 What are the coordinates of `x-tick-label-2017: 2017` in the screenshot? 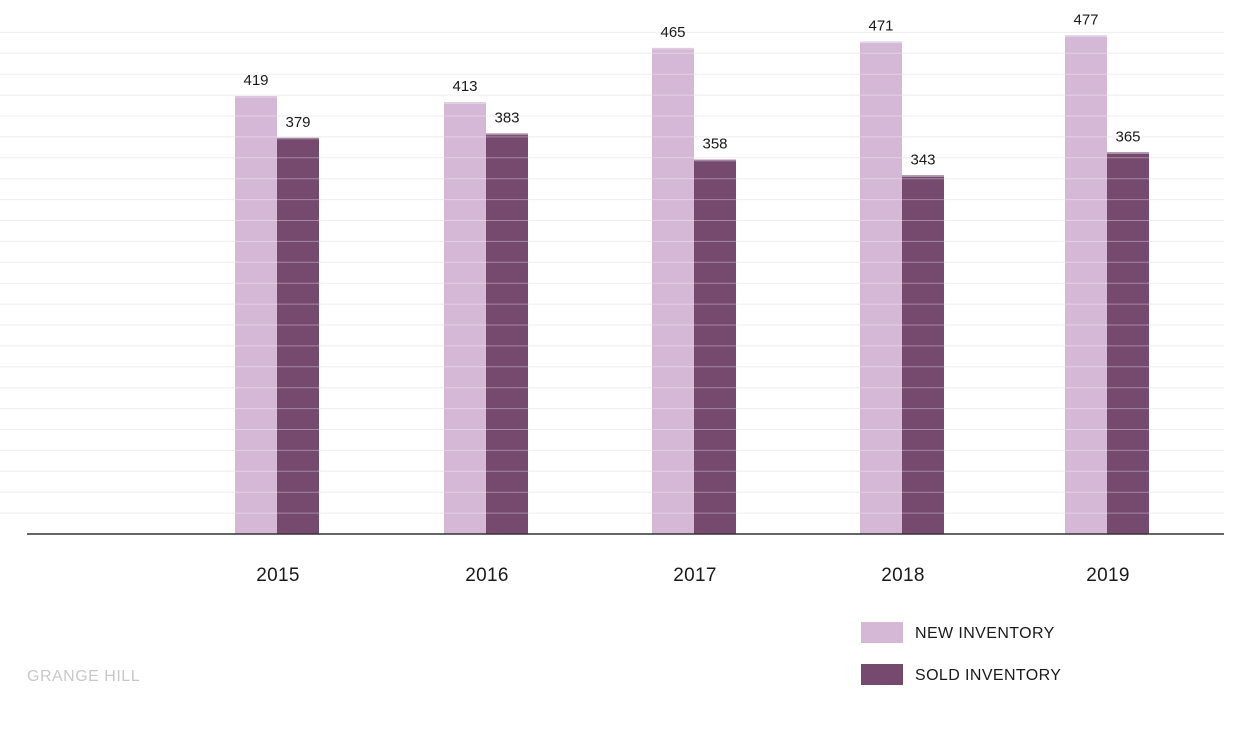 It's located at (694, 575).